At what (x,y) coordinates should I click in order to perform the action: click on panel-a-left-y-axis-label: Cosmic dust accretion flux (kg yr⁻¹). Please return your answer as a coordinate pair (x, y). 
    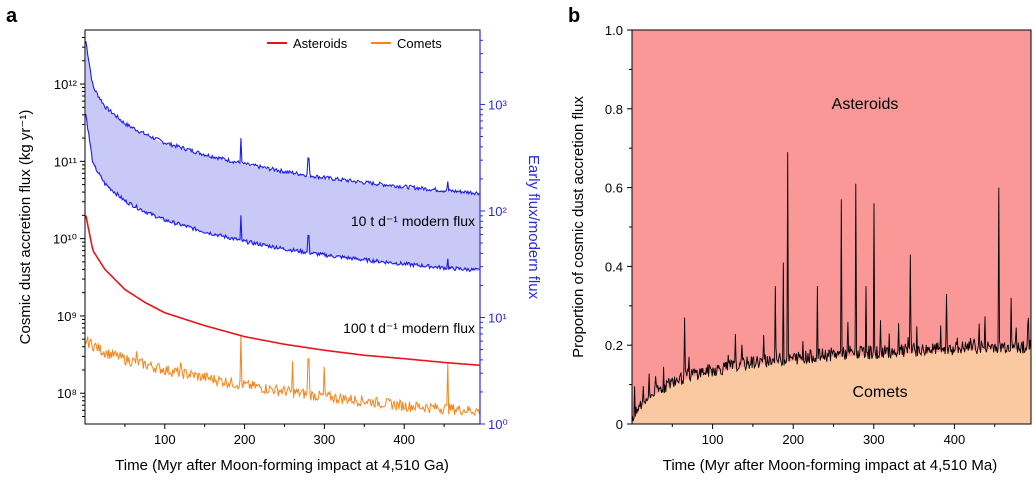
    Looking at the image, I should click on (25, 227).